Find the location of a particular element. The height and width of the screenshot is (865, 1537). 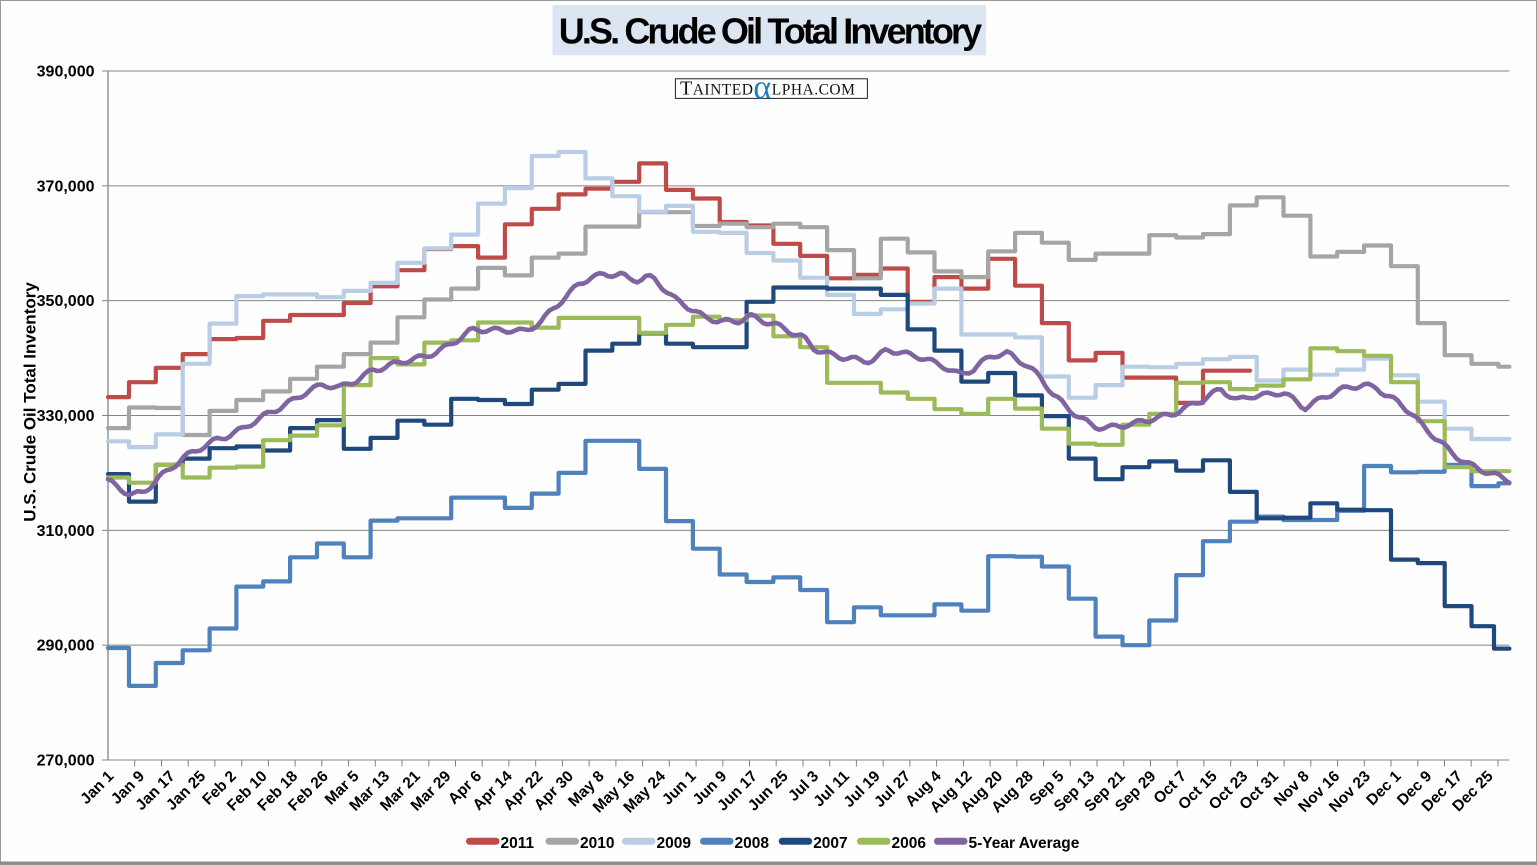

svg-text: 270,000 is located at coordinates (66, 761).